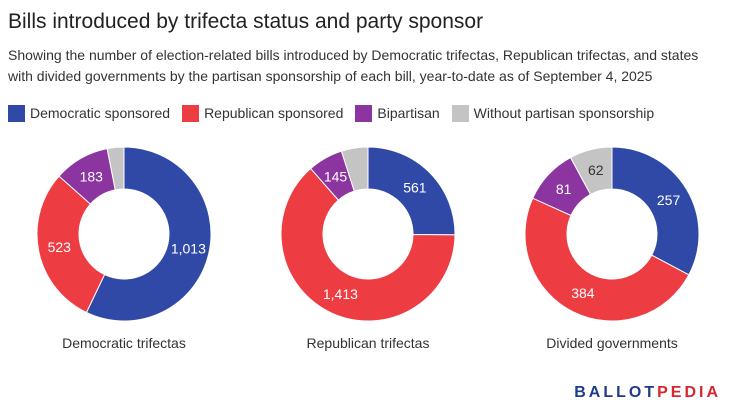  I want to click on legend-item-bipartisan: Bipartisan, so click(397, 113).